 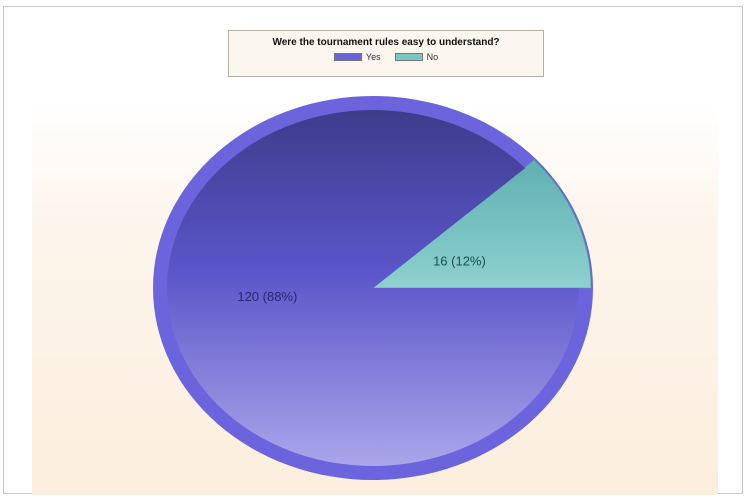 What do you see at coordinates (347, 57) in the screenshot?
I see `legend-swatch-yes` at bounding box center [347, 57].